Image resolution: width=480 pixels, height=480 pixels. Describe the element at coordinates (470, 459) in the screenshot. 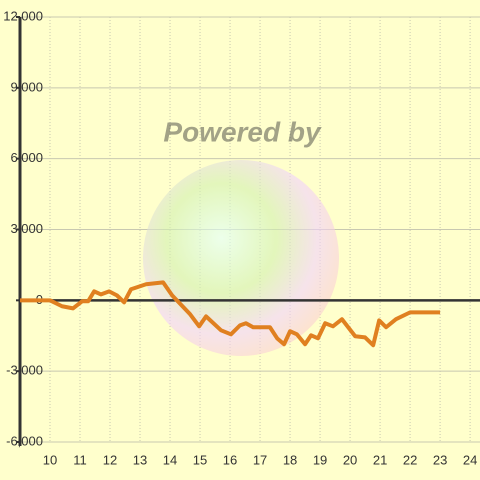

I see `x-tick-label: 24` at that location.